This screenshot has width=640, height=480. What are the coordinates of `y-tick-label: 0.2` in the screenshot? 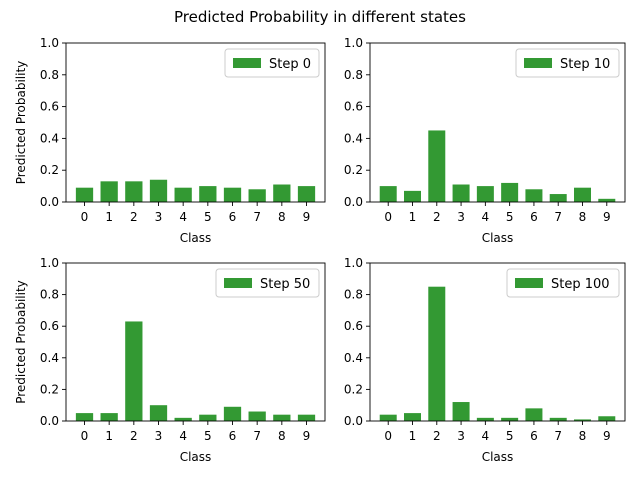 It's located at (49, 170).